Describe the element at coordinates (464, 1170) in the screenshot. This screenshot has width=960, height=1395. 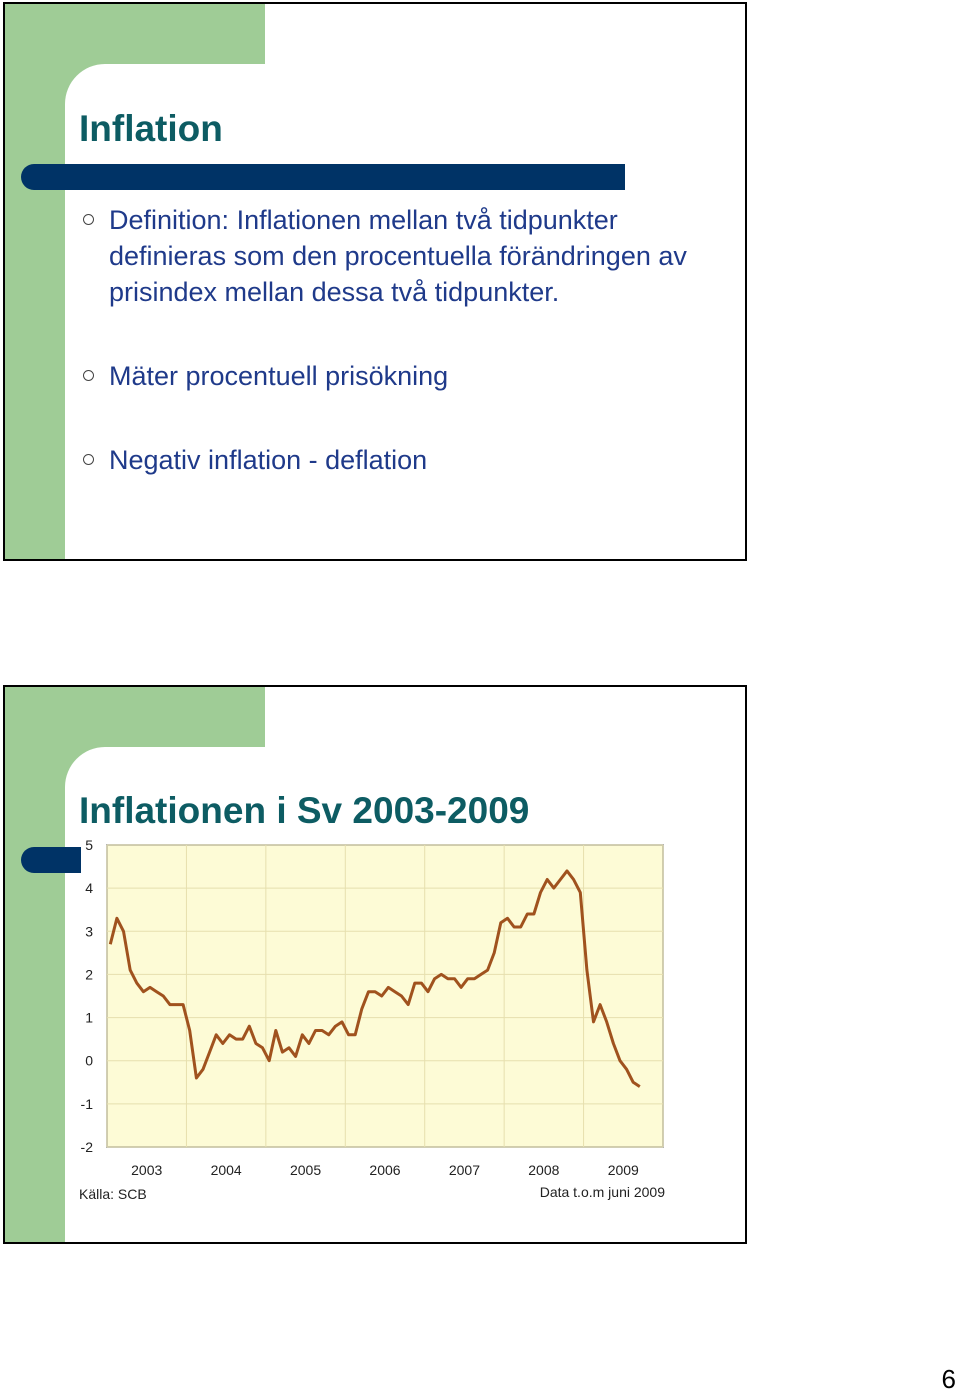
I see `x-tick-label: 2007` at that location.